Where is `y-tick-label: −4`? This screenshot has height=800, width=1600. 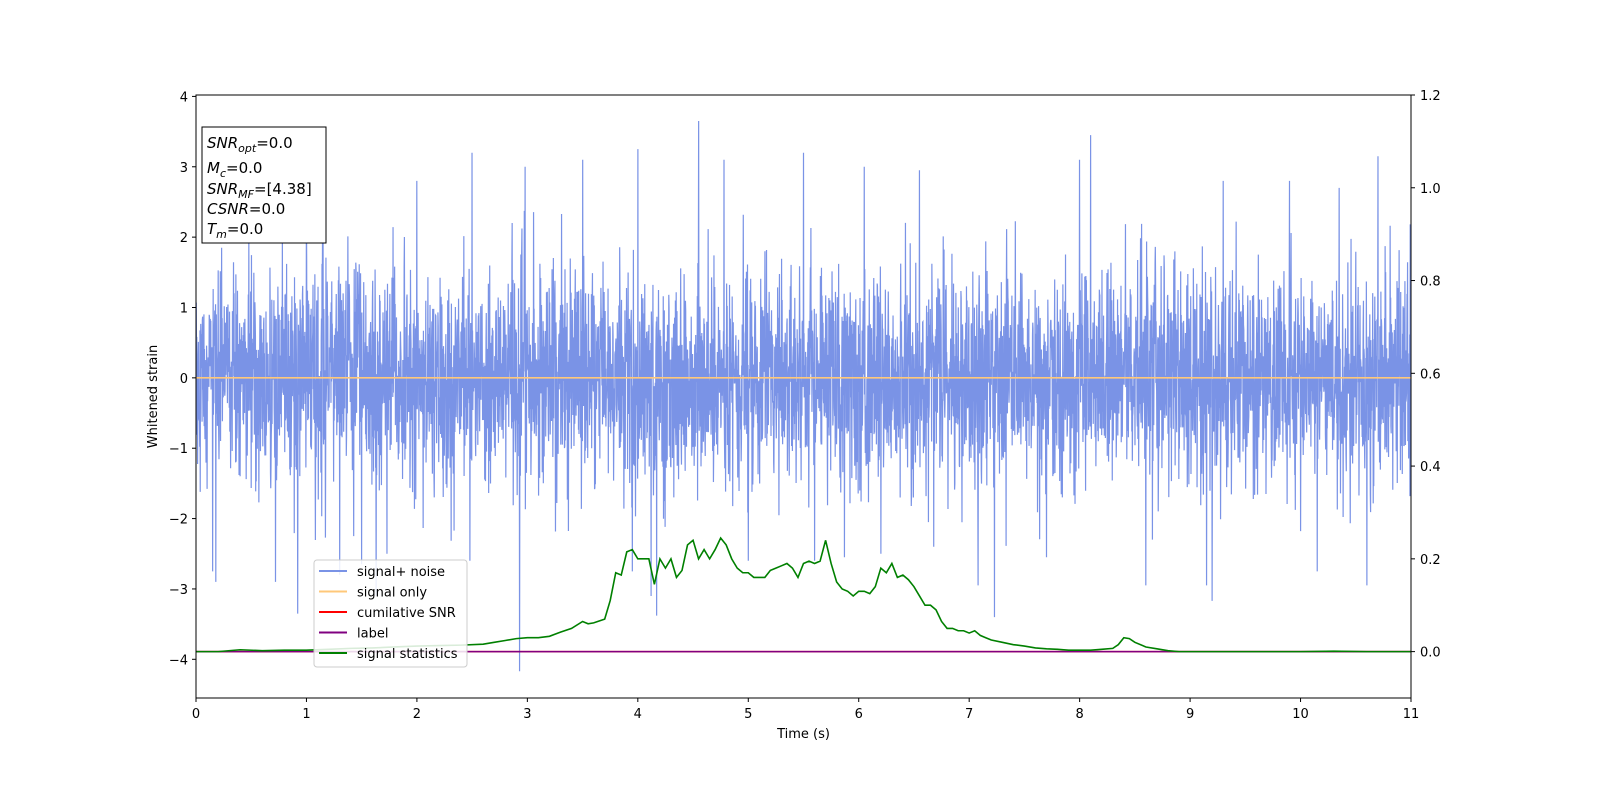 y-tick-label: −4 is located at coordinates (178, 660).